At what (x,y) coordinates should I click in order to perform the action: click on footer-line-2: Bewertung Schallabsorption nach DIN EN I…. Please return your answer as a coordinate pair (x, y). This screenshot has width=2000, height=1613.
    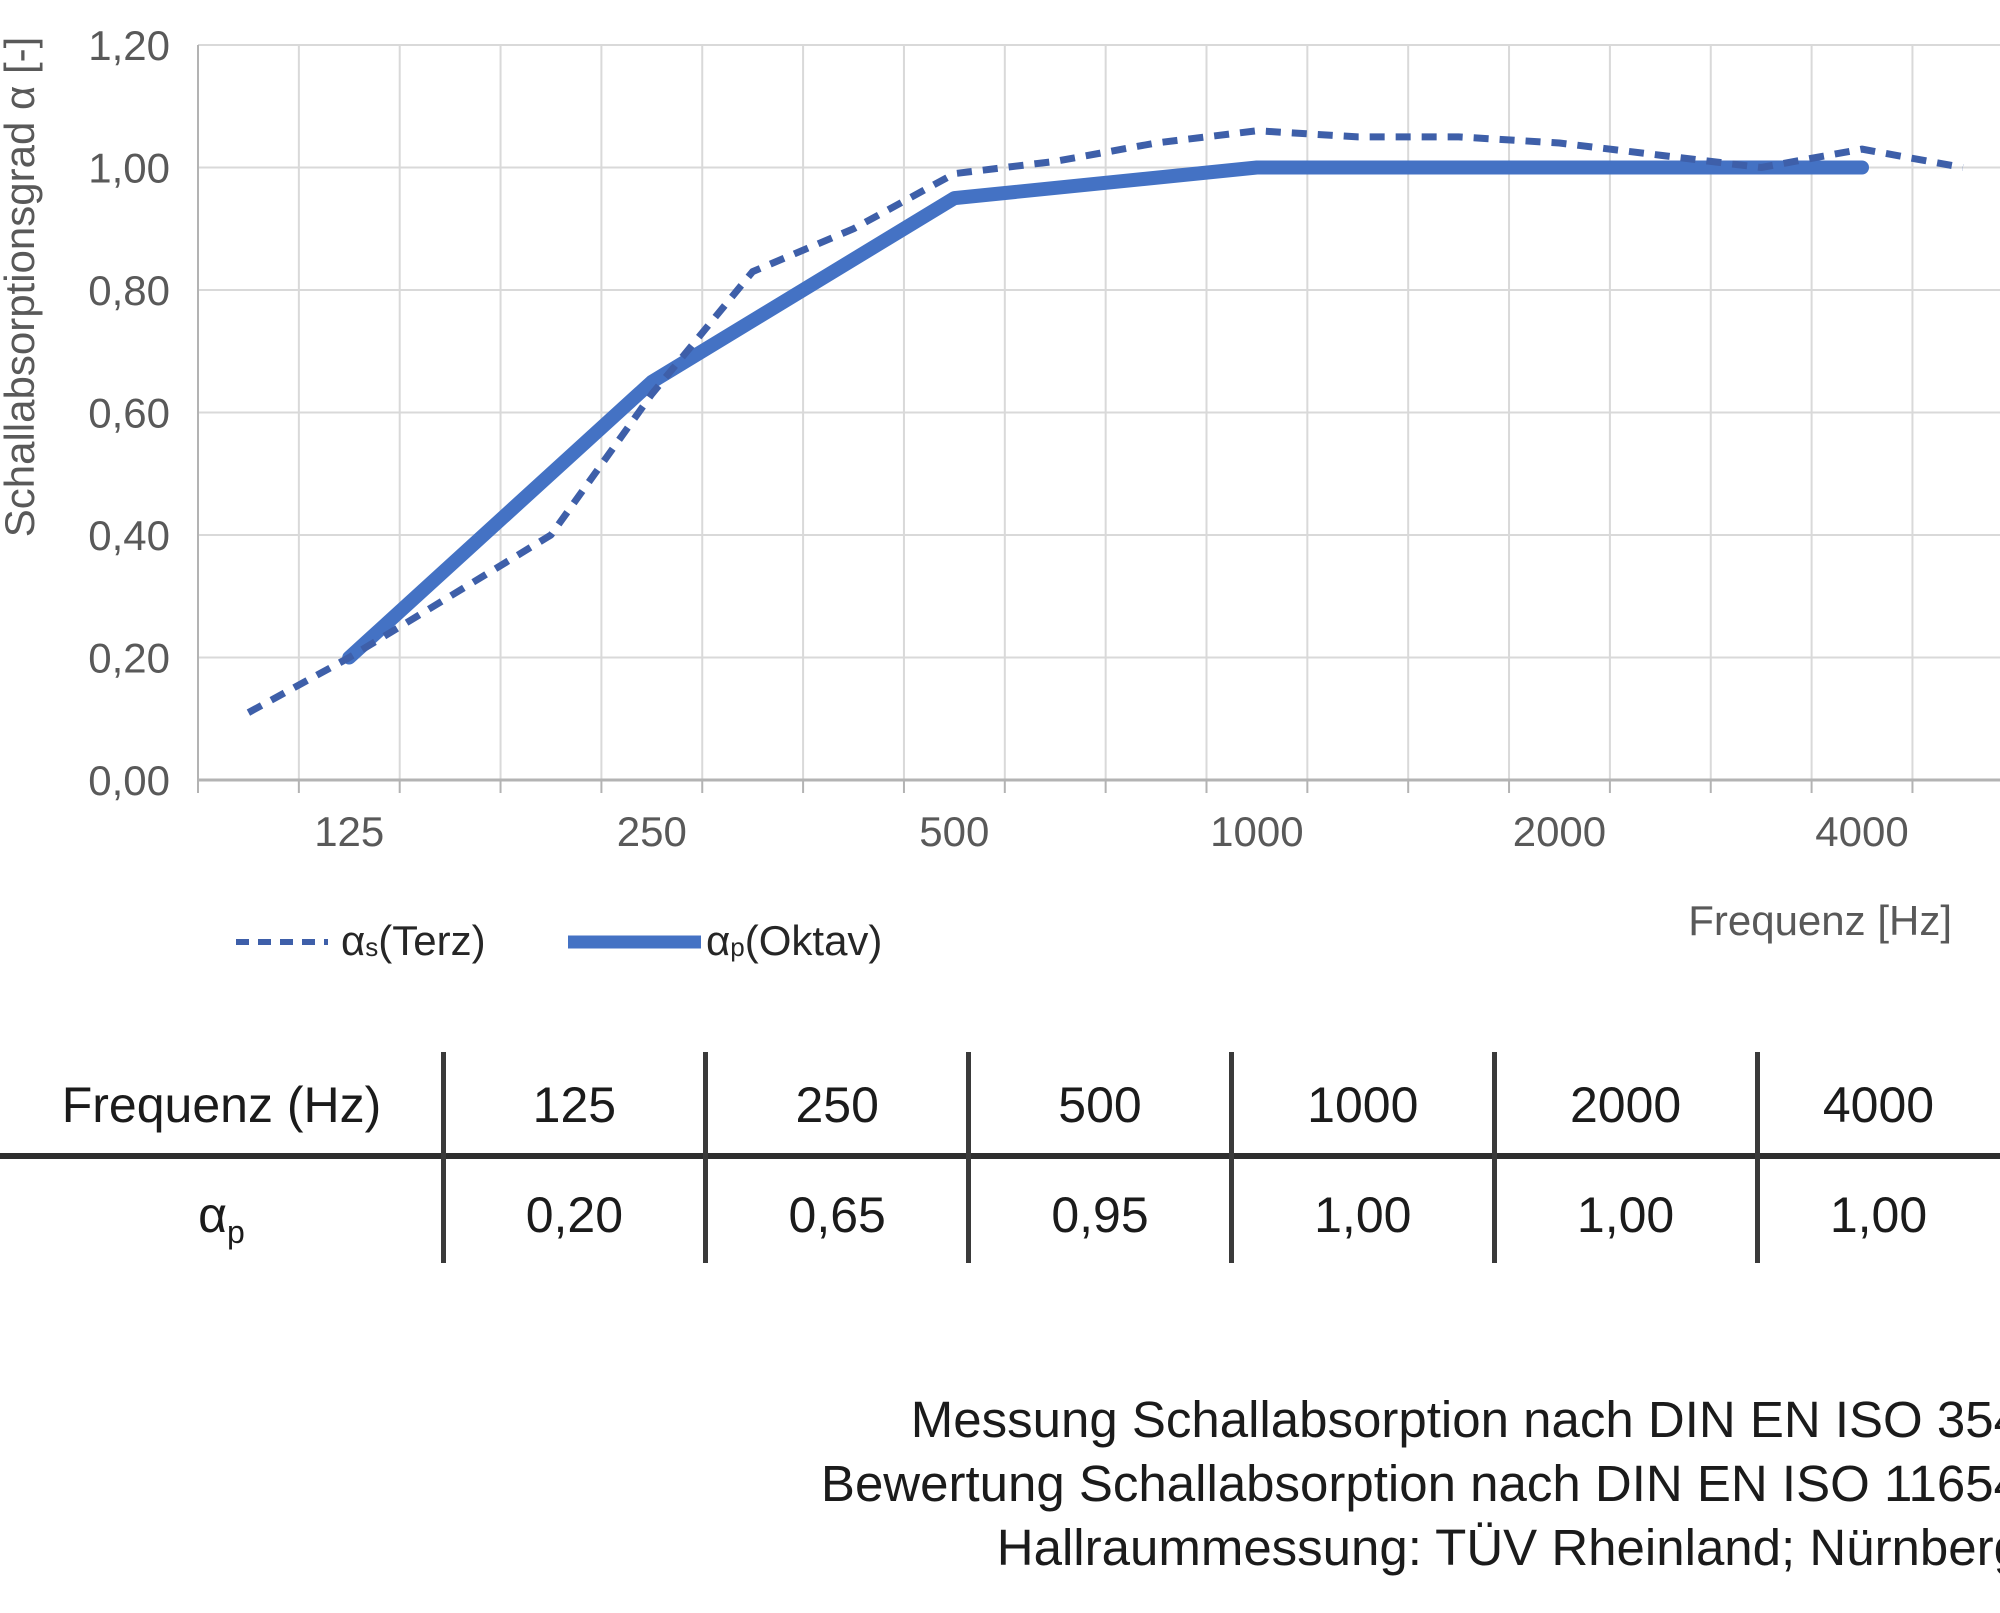
    Looking at the image, I should click on (1410, 1483).